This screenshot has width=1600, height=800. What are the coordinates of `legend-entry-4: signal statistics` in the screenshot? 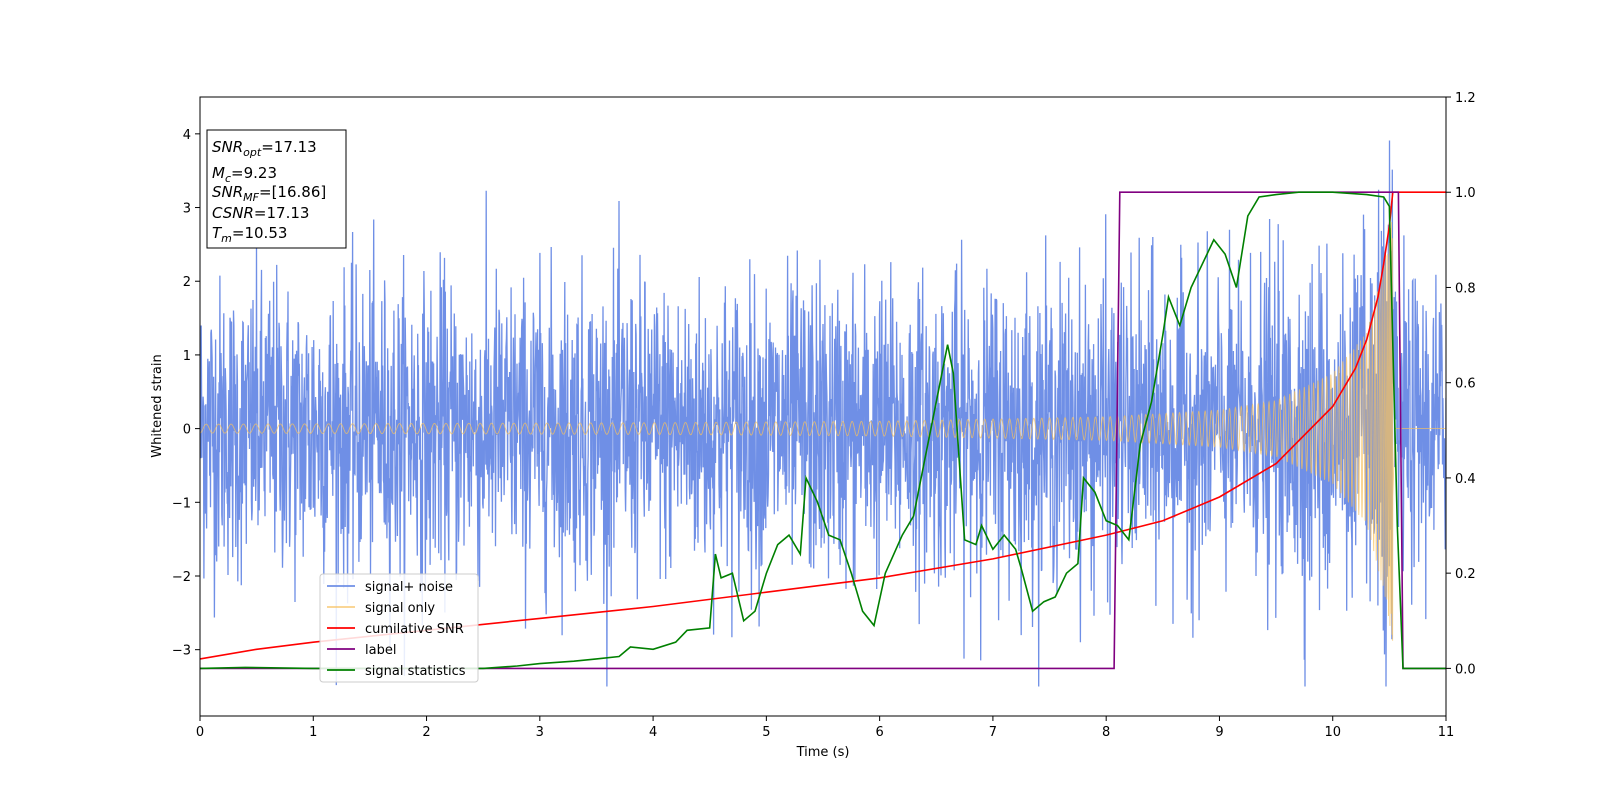 It's located at (415, 671).